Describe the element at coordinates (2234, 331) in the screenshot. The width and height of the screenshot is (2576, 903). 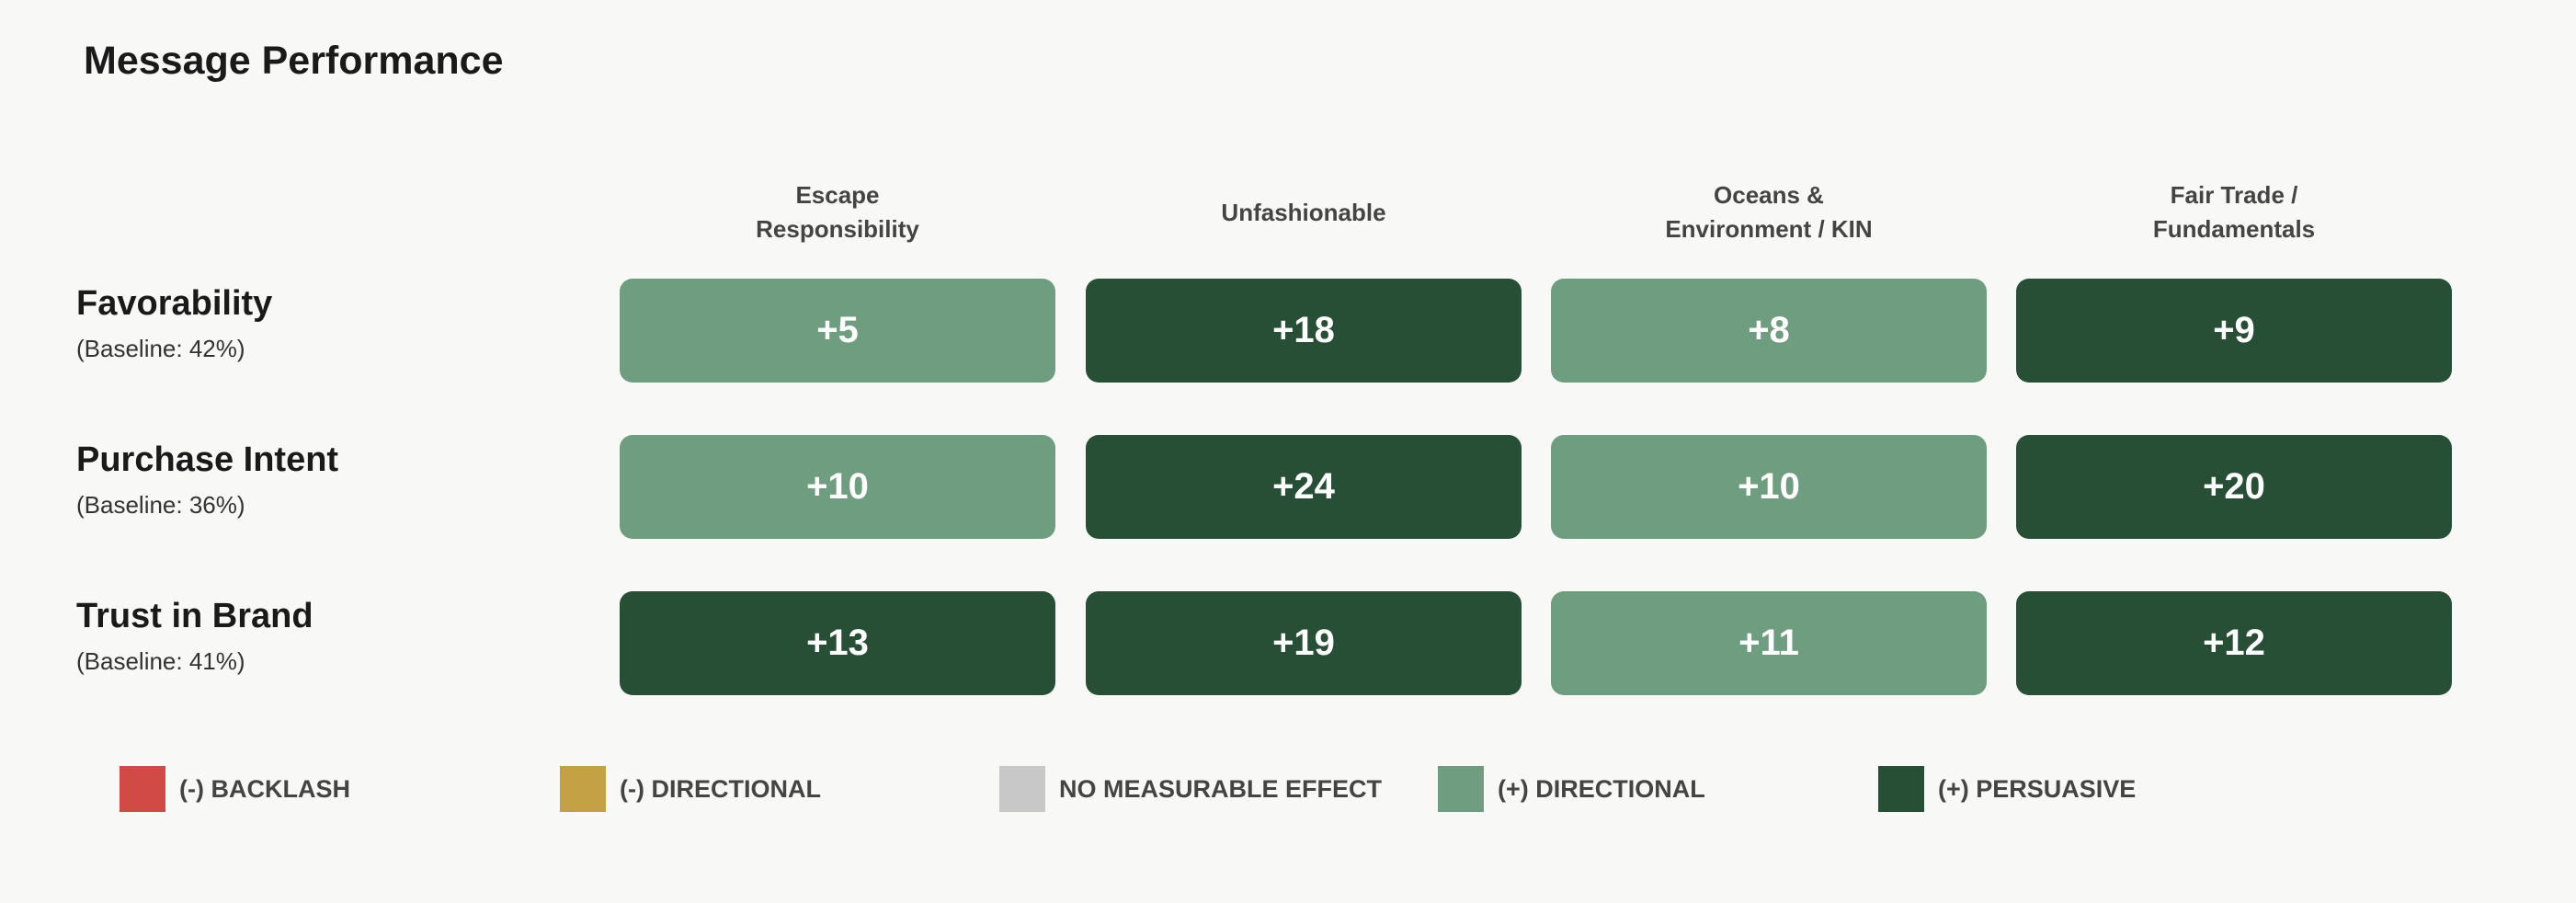
I see `heatmap-cell: +9` at that location.